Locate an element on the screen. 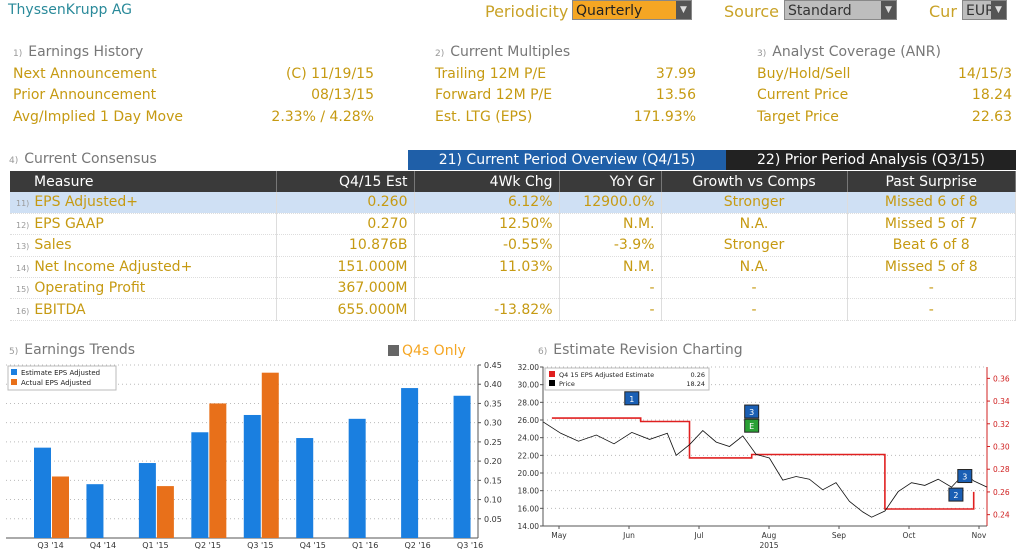 Image resolution: width=1024 pixels, height=553 pixels. measure: Operating Profit is located at coordinates (90, 288).